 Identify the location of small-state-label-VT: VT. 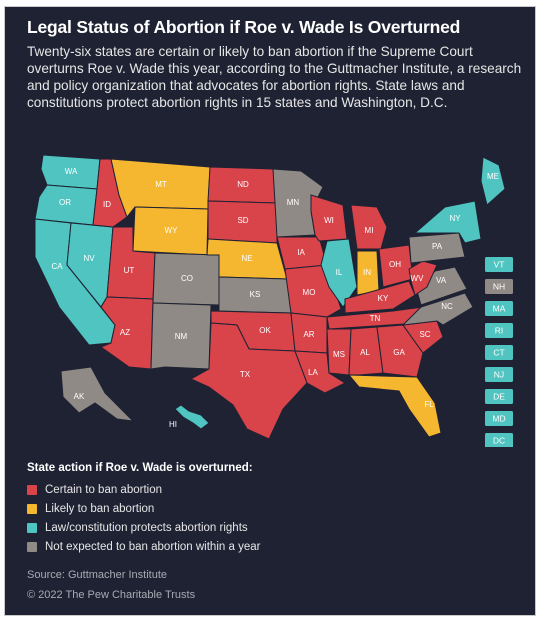
(499, 264).